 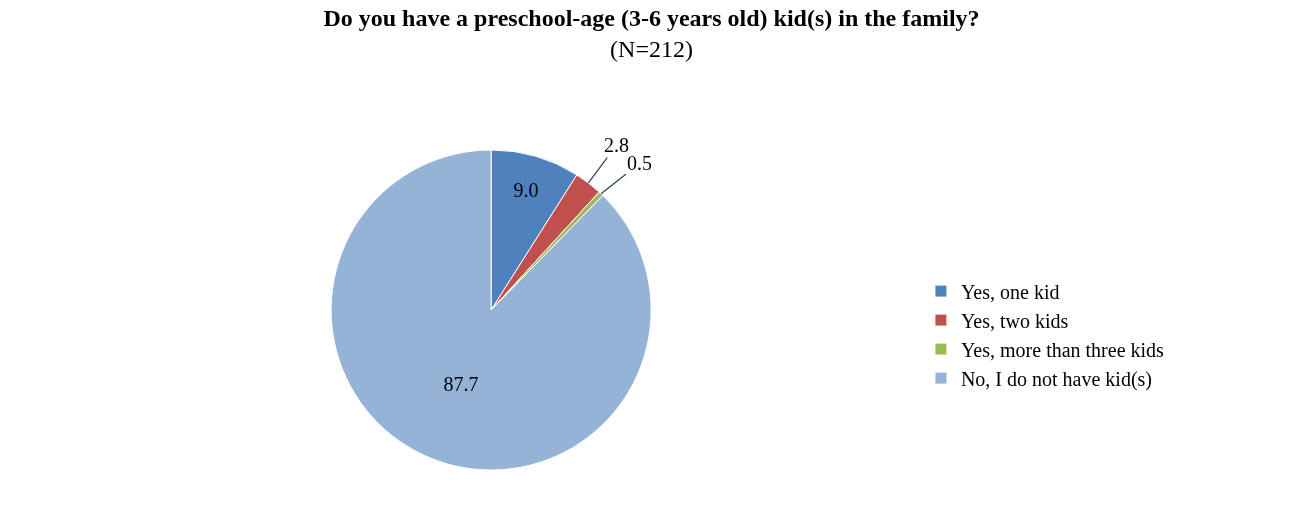 I want to click on legend-label: No, I do not have kid(s), so click(x=1056, y=379).